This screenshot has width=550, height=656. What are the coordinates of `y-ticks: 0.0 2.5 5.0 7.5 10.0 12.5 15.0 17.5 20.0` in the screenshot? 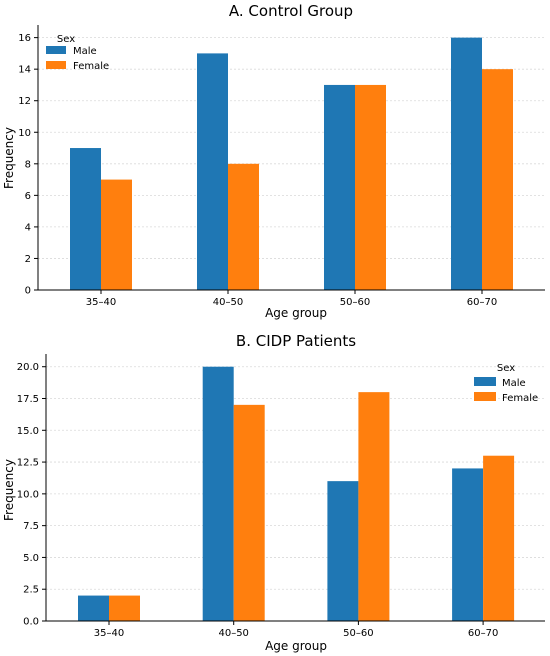 It's located at (31, 495).